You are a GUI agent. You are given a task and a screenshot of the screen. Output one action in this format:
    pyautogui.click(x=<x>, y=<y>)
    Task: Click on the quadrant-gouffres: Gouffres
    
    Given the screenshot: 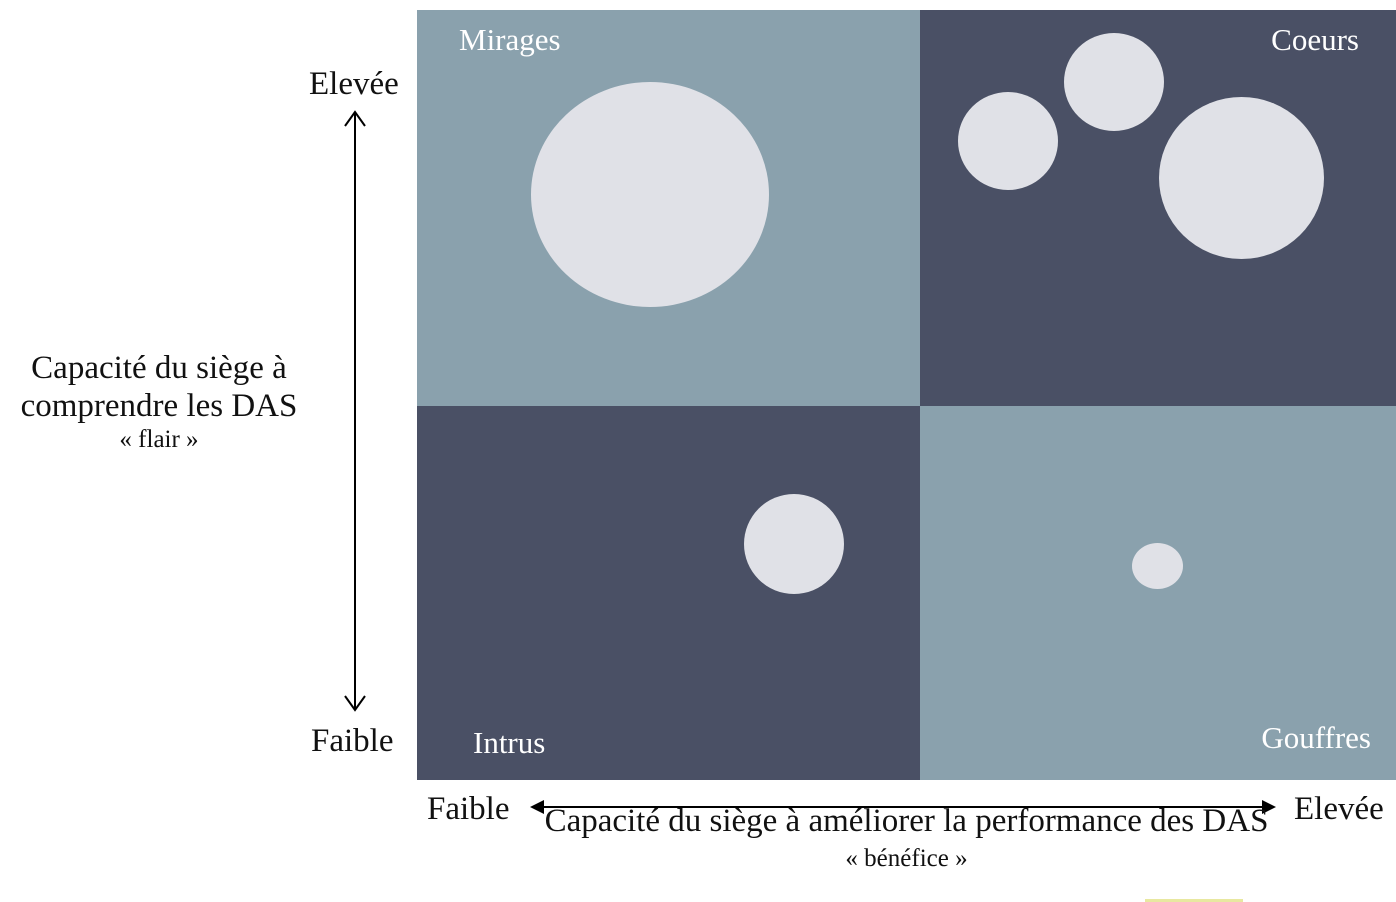 What is the action you would take?
    pyautogui.click(x=1158, y=593)
    